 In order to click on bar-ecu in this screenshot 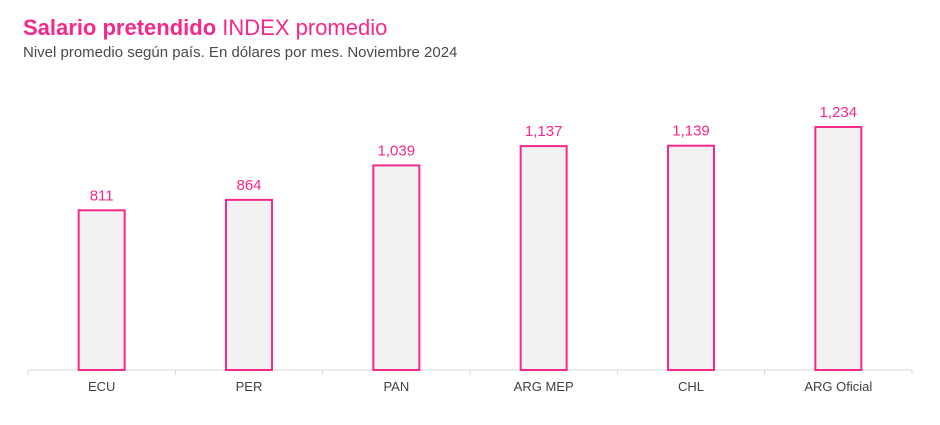, I will do `click(101, 290)`.